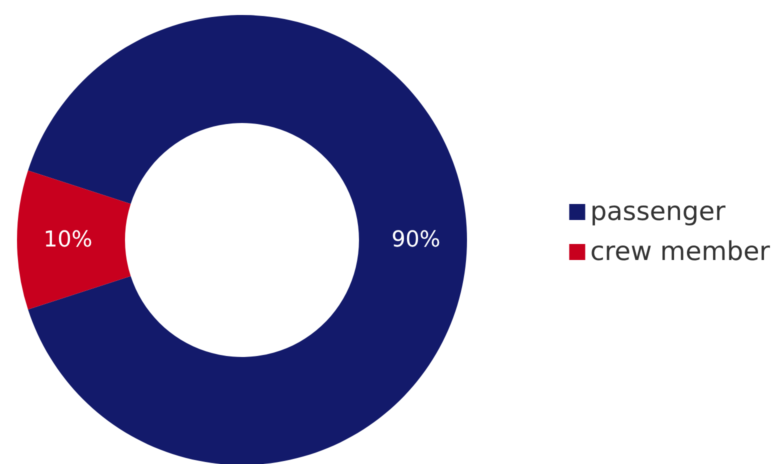 The width and height of the screenshot is (780, 464). I want to click on data-label: 90%, so click(416, 240).